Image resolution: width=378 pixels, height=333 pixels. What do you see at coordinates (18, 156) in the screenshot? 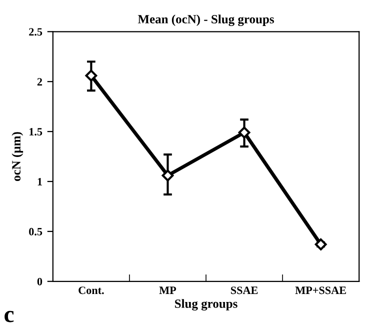
I see `y-axis-title: ocN (µm)` at bounding box center [18, 156].